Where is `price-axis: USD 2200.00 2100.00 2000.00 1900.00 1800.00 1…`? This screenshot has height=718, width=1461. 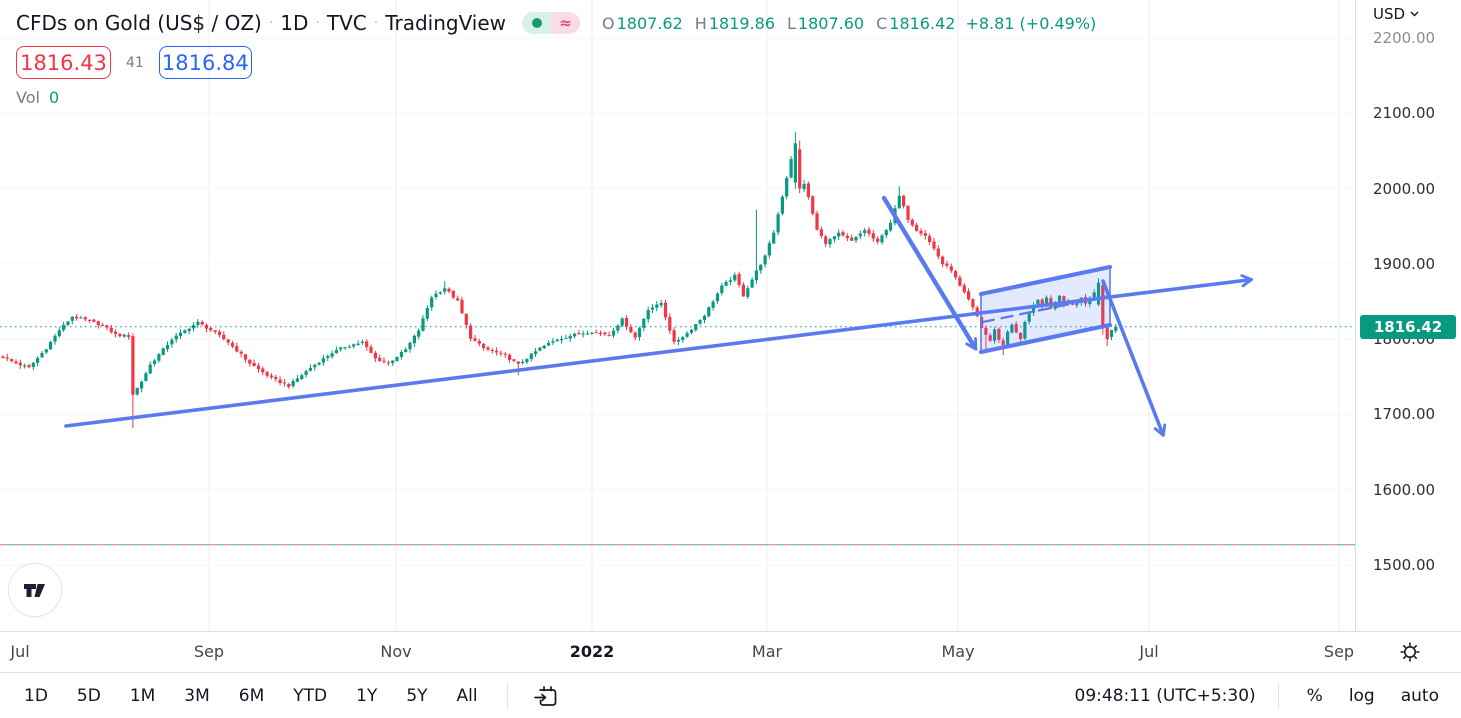 price-axis: USD 2200.00 2100.00 2000.00 1900.00 1800.00 1… is located at coordinates (1408, 315).